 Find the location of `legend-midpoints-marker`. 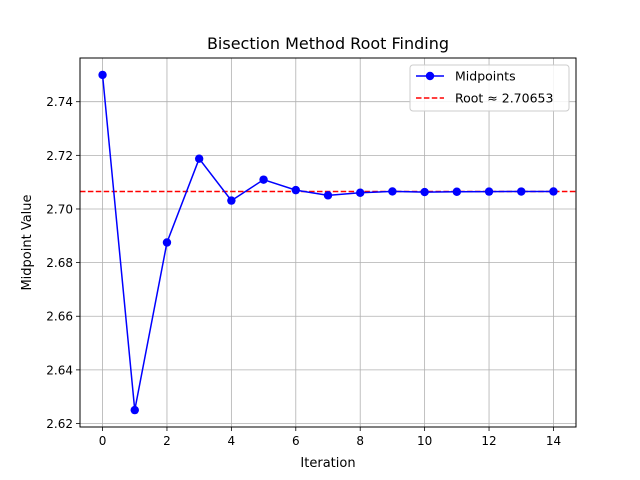

legend-midpoints-marker is located at coordinates (430, 76).